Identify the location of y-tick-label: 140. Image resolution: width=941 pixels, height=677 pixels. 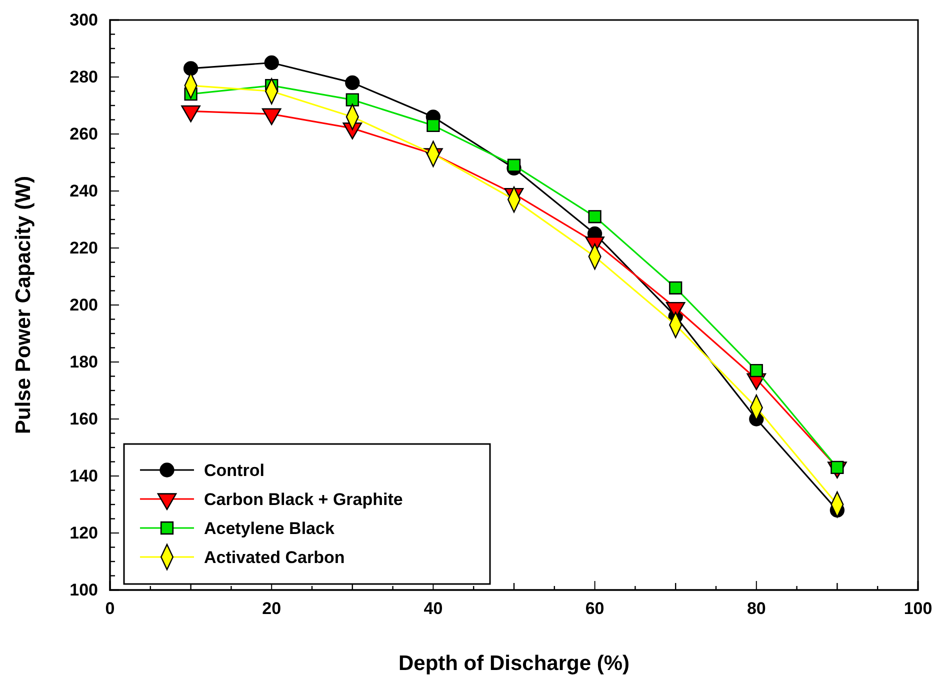
(84, 476).